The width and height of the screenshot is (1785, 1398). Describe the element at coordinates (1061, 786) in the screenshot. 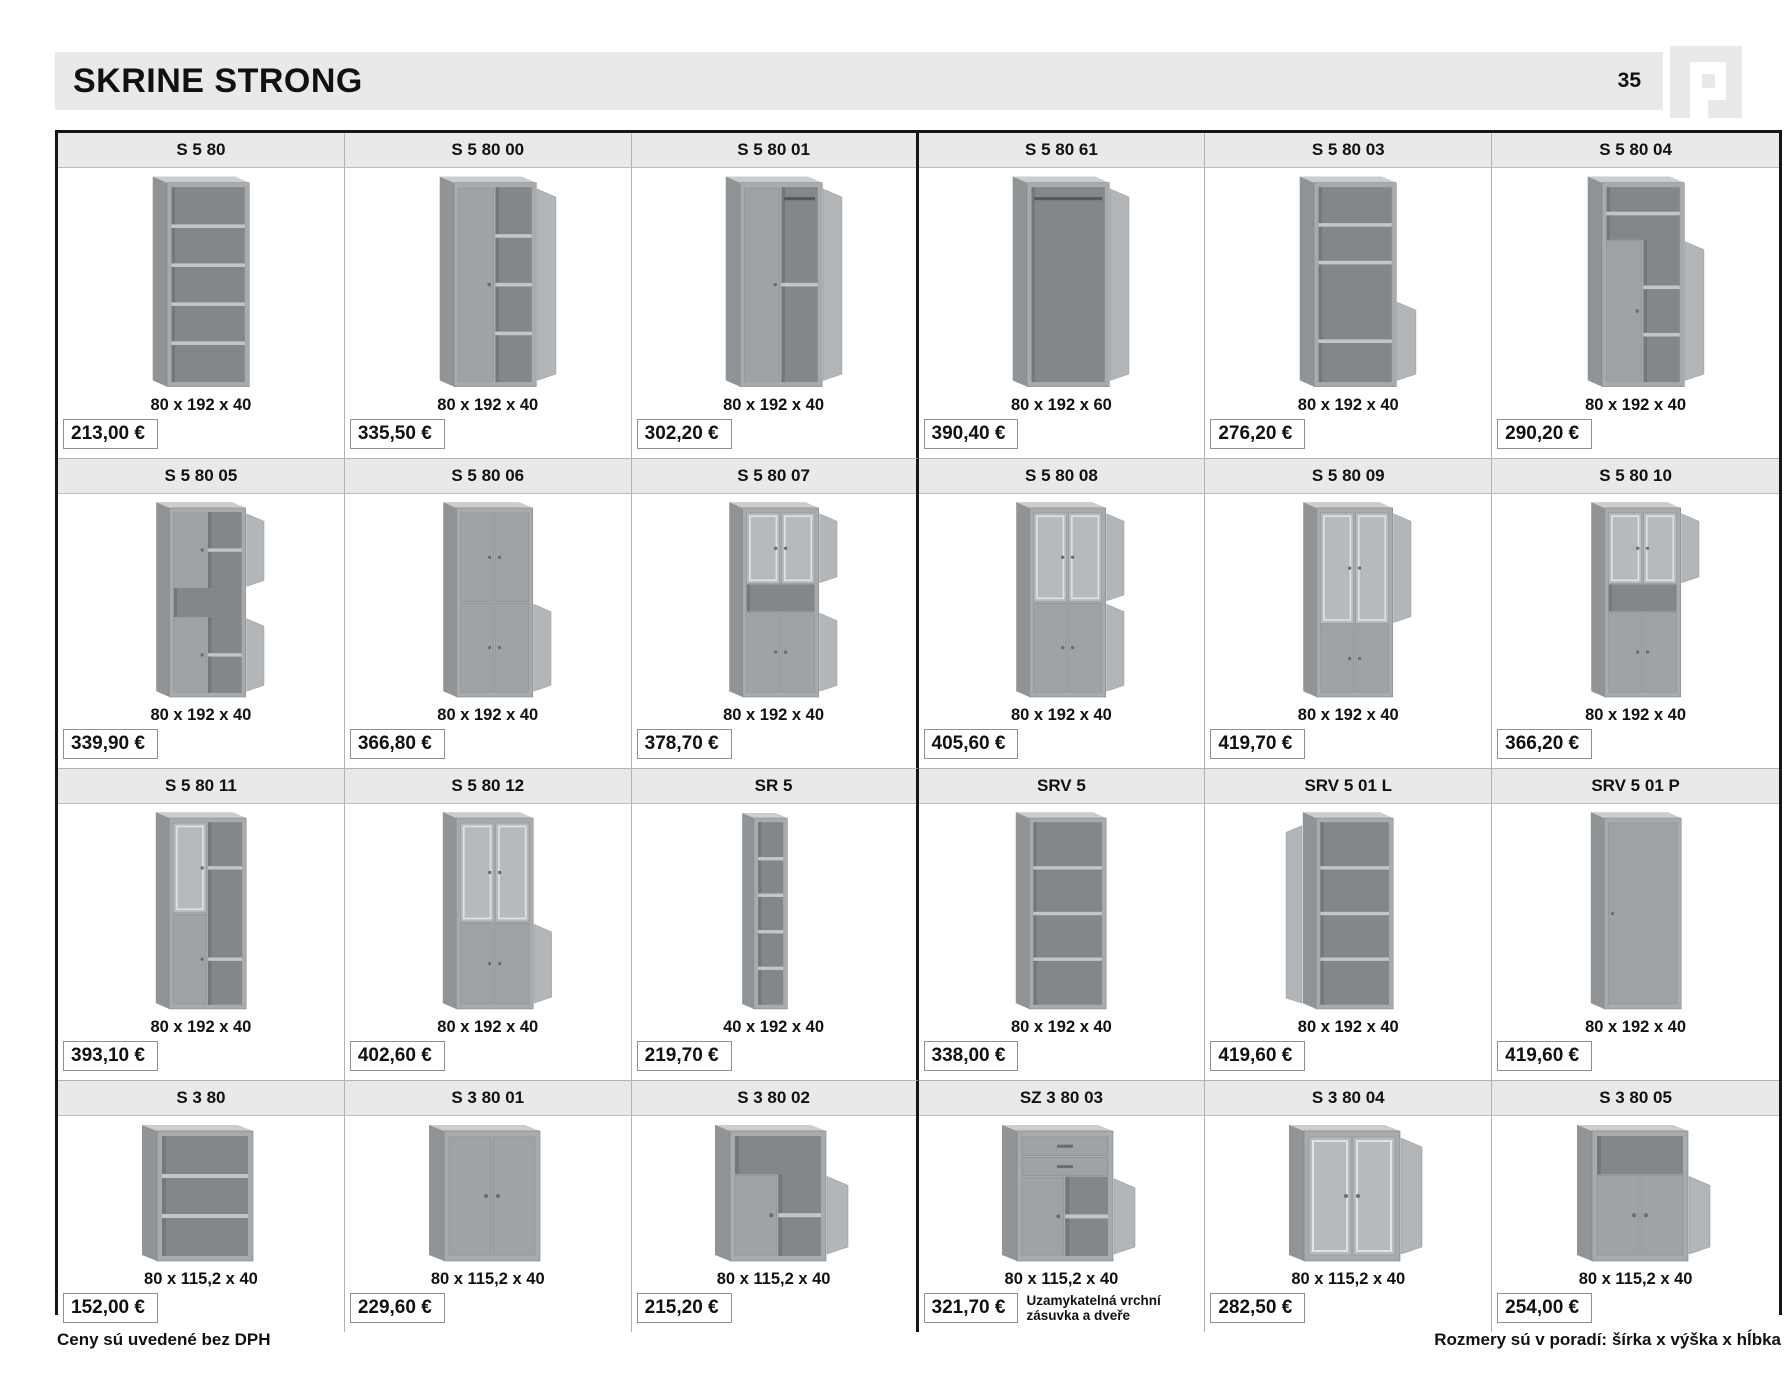

I see `product-code: SRV 5` at that location.